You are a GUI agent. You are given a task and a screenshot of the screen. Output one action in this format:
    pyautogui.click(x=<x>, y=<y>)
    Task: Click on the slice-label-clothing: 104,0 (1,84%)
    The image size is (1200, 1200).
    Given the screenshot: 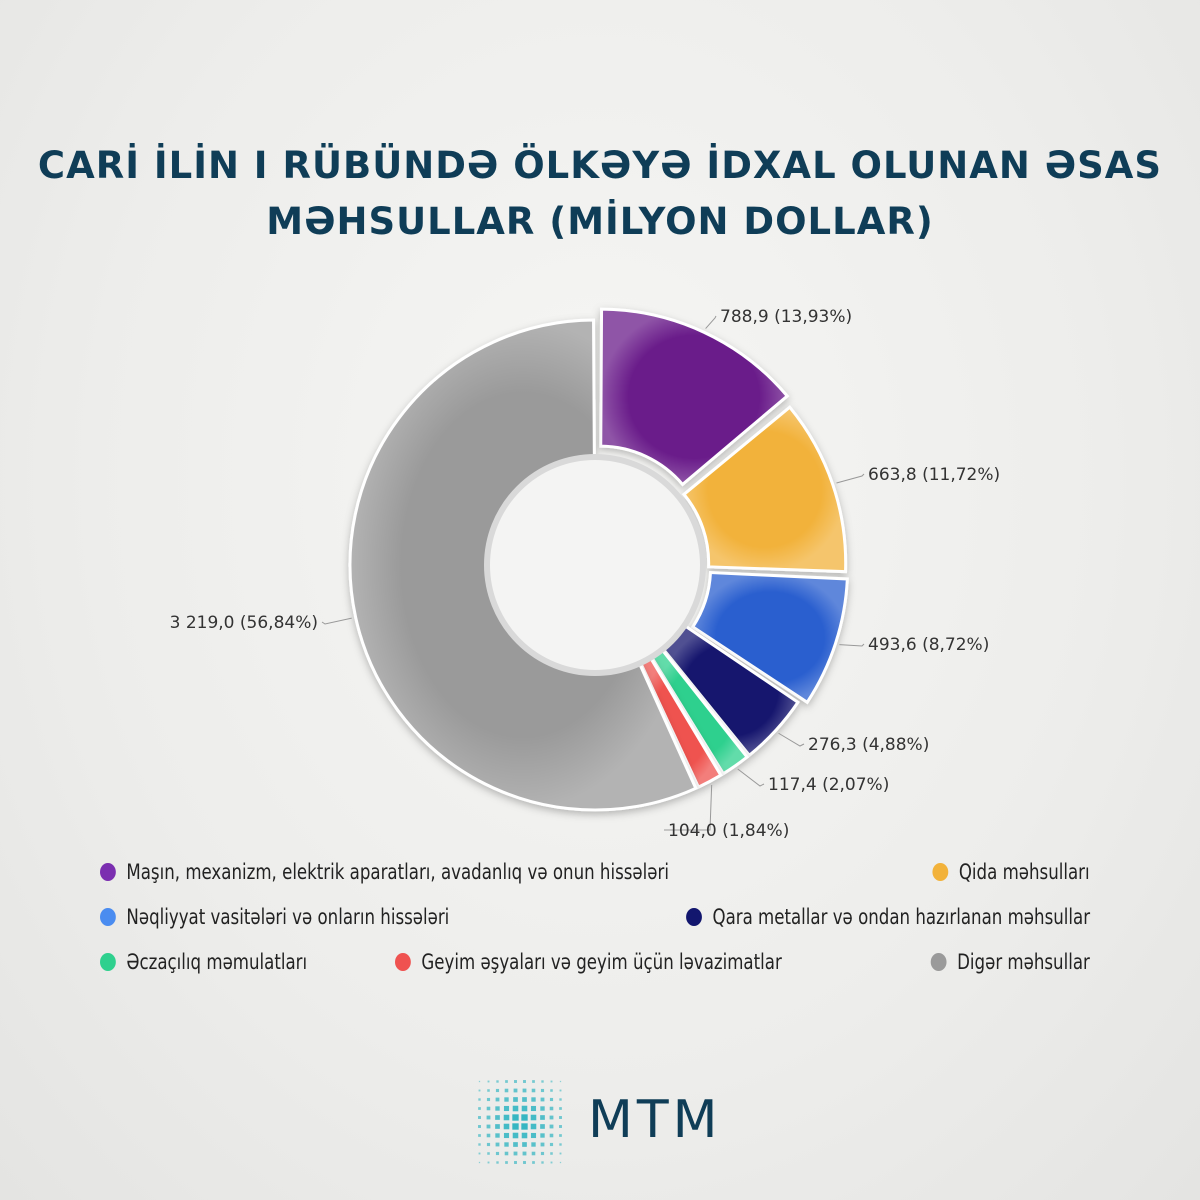 What is the action you would take?
    pyautogui.click(x=728, y=831)
    